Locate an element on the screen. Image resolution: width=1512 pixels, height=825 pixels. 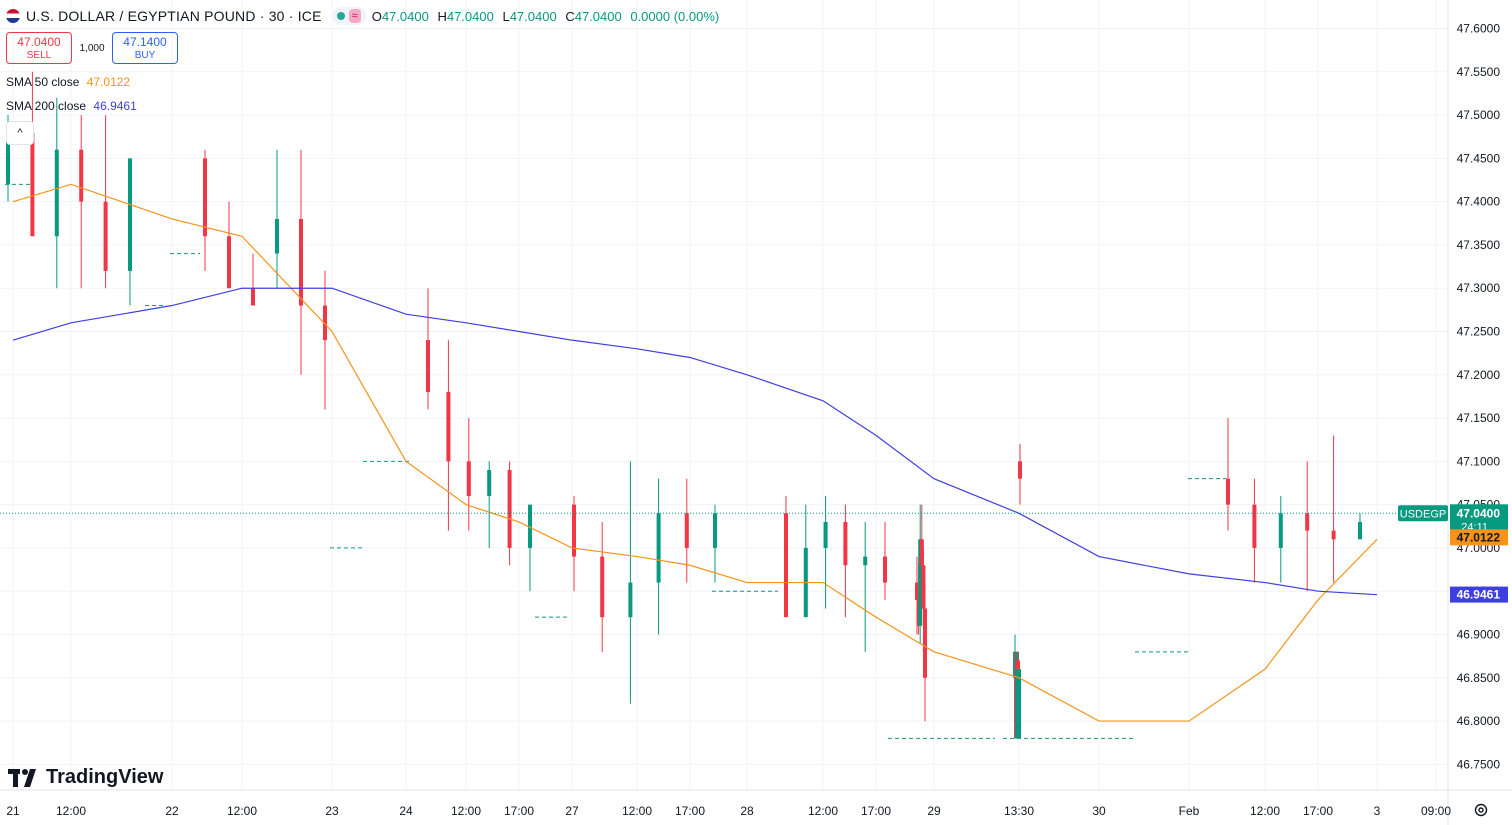
buy-button: 47.1400 BUY is located at coordinates (145, 48).